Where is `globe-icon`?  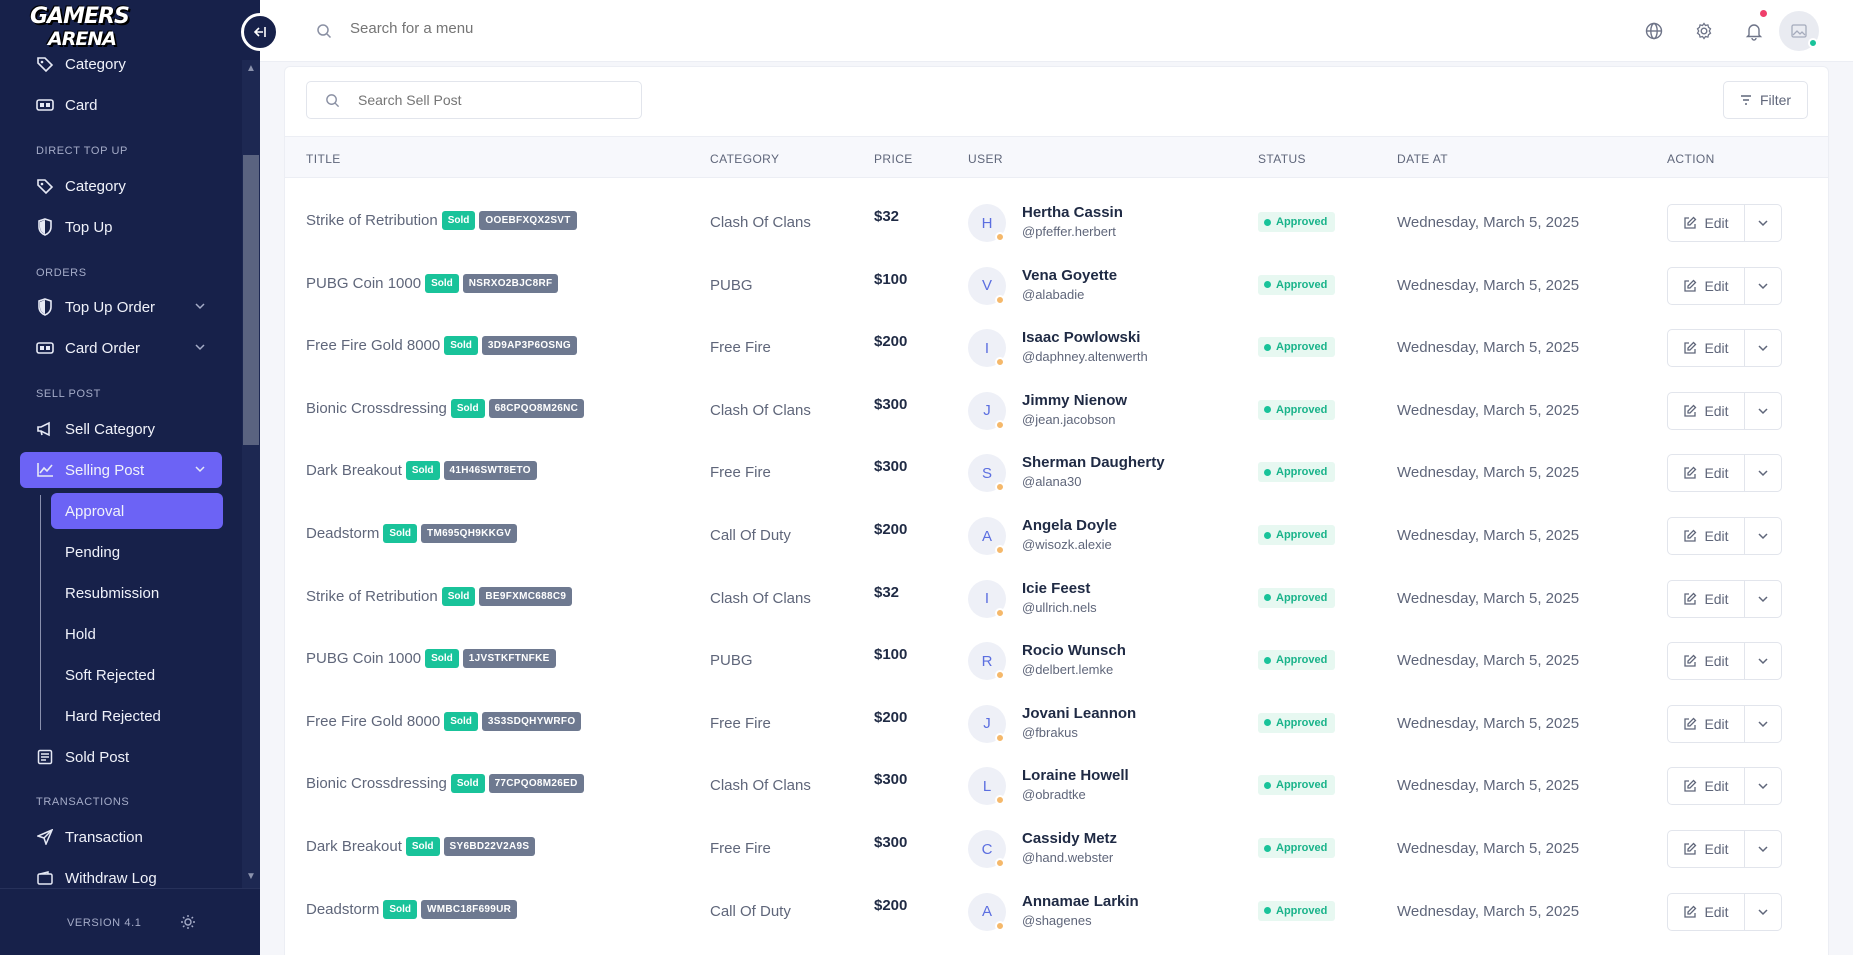 globe-icon is located at coordinates (1654, 31).